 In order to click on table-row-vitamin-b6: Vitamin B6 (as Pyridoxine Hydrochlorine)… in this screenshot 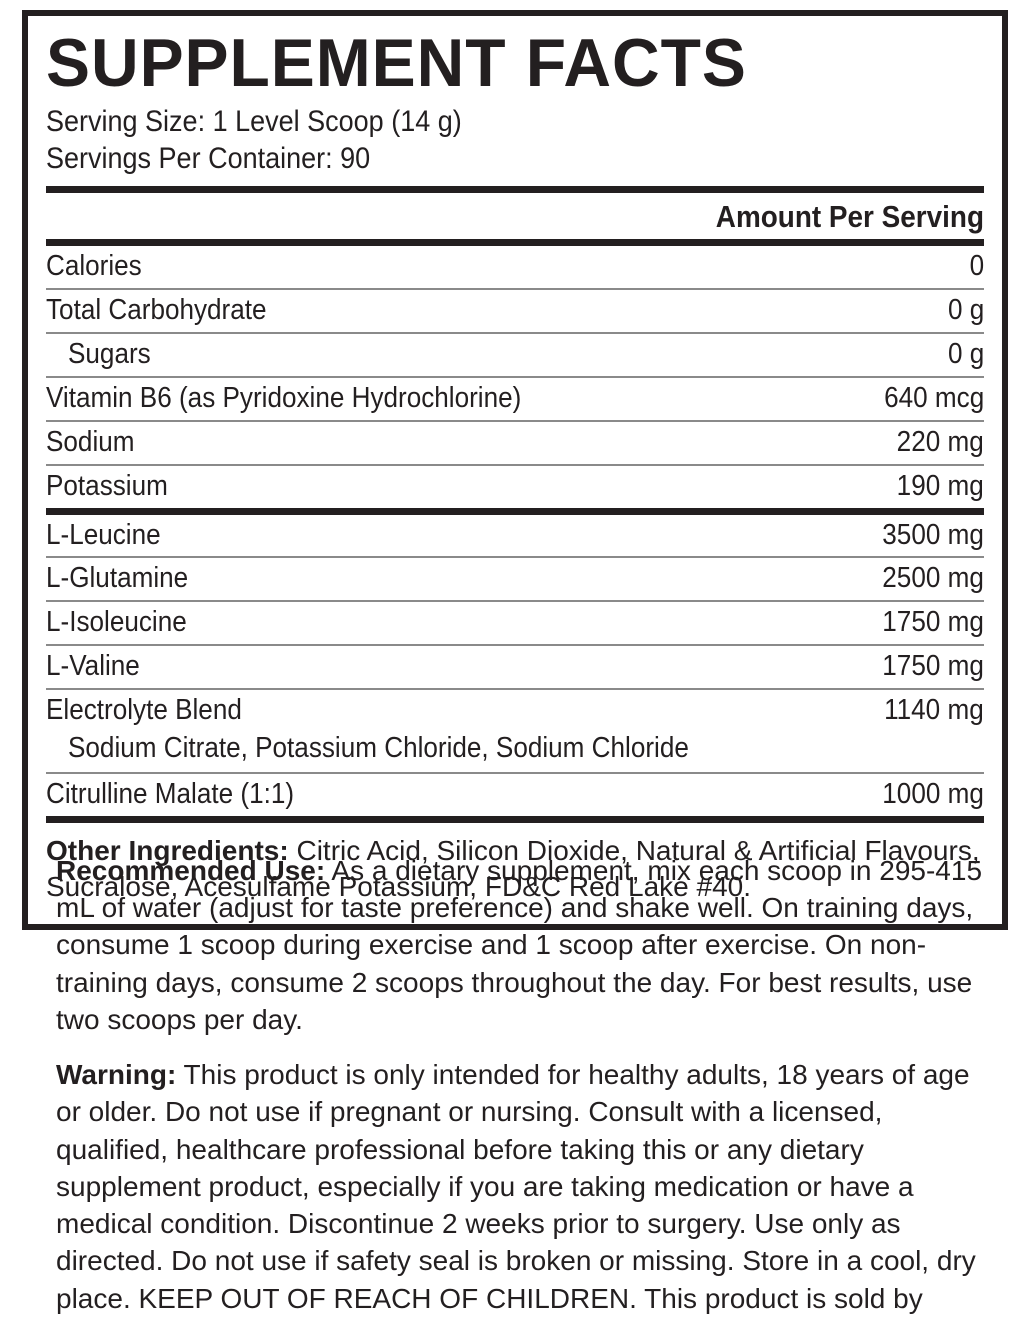, I will do `click(515, 399)`.